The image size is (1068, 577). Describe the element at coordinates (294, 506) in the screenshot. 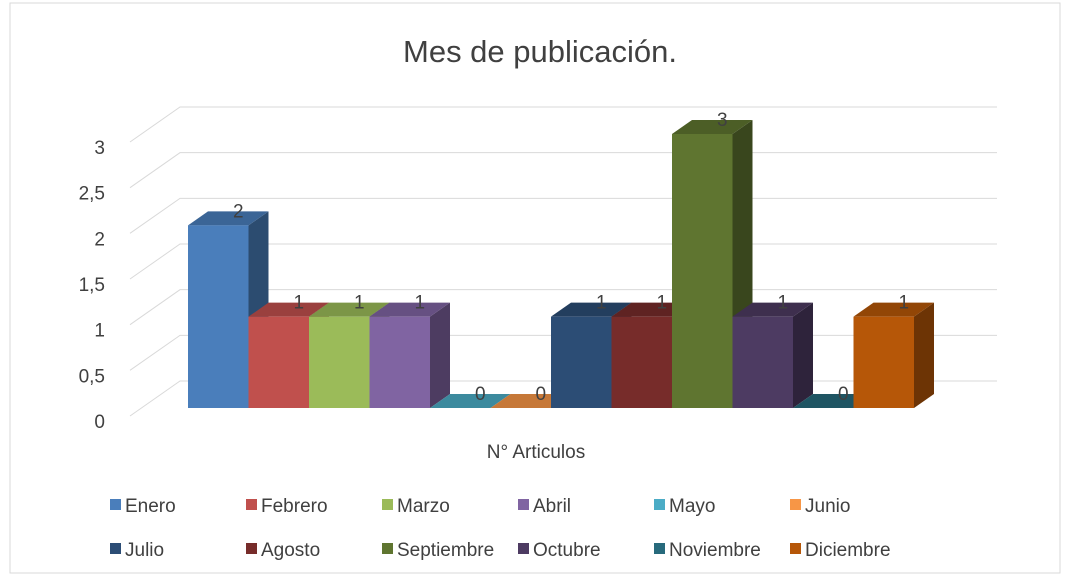

I see `legend-label: Febrero` at that location.